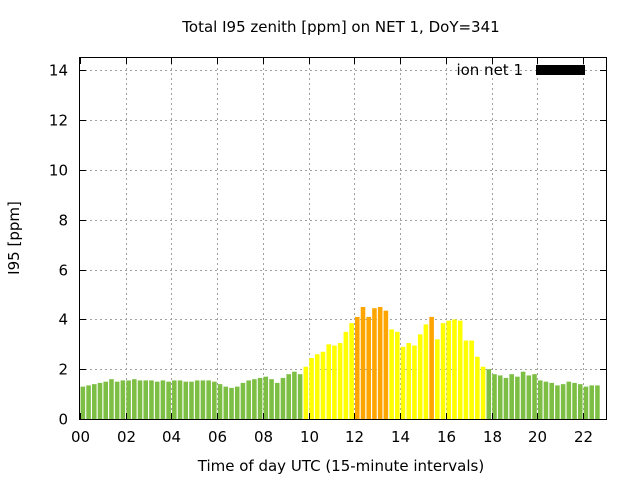 The height and width of the screenshot is (480, 640). Describe the element at coordinates (58, 71) in the screenshot. I see `y-tick-label: 14` at that location.